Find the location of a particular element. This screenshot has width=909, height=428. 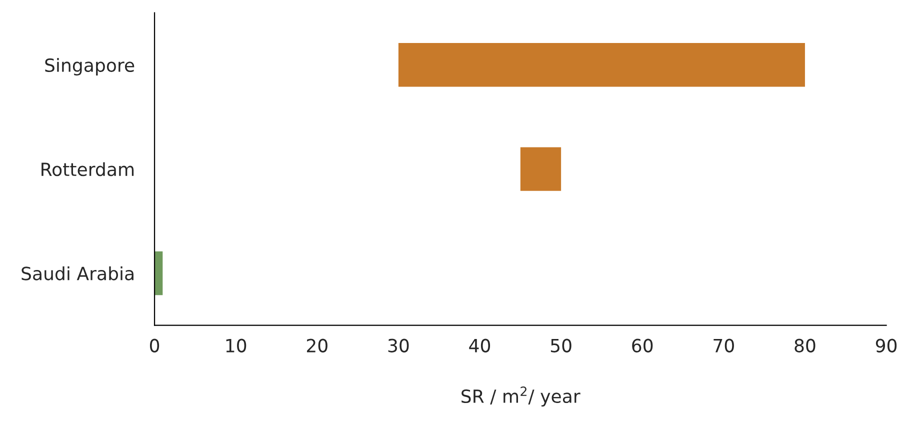

x-tick-label: 70 is located at coordinates (724, 345).